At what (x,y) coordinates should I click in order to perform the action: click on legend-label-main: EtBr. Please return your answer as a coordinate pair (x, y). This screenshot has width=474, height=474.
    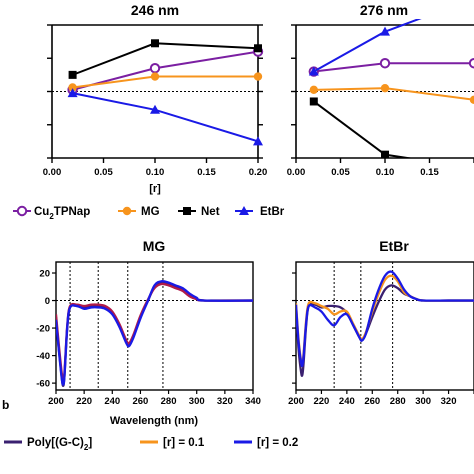
    Looking at the image, I should click on (272, 212).